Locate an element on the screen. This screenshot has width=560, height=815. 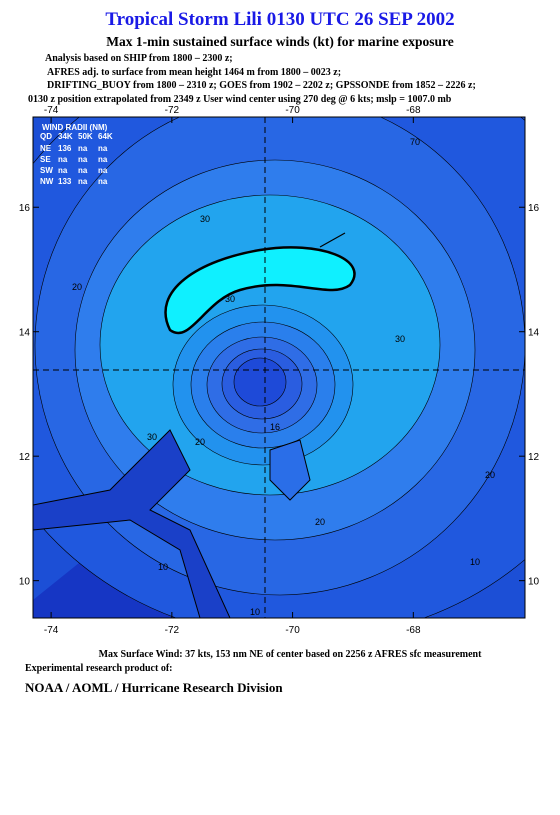
radii-cell: NE is located at coordinates (46, 148).